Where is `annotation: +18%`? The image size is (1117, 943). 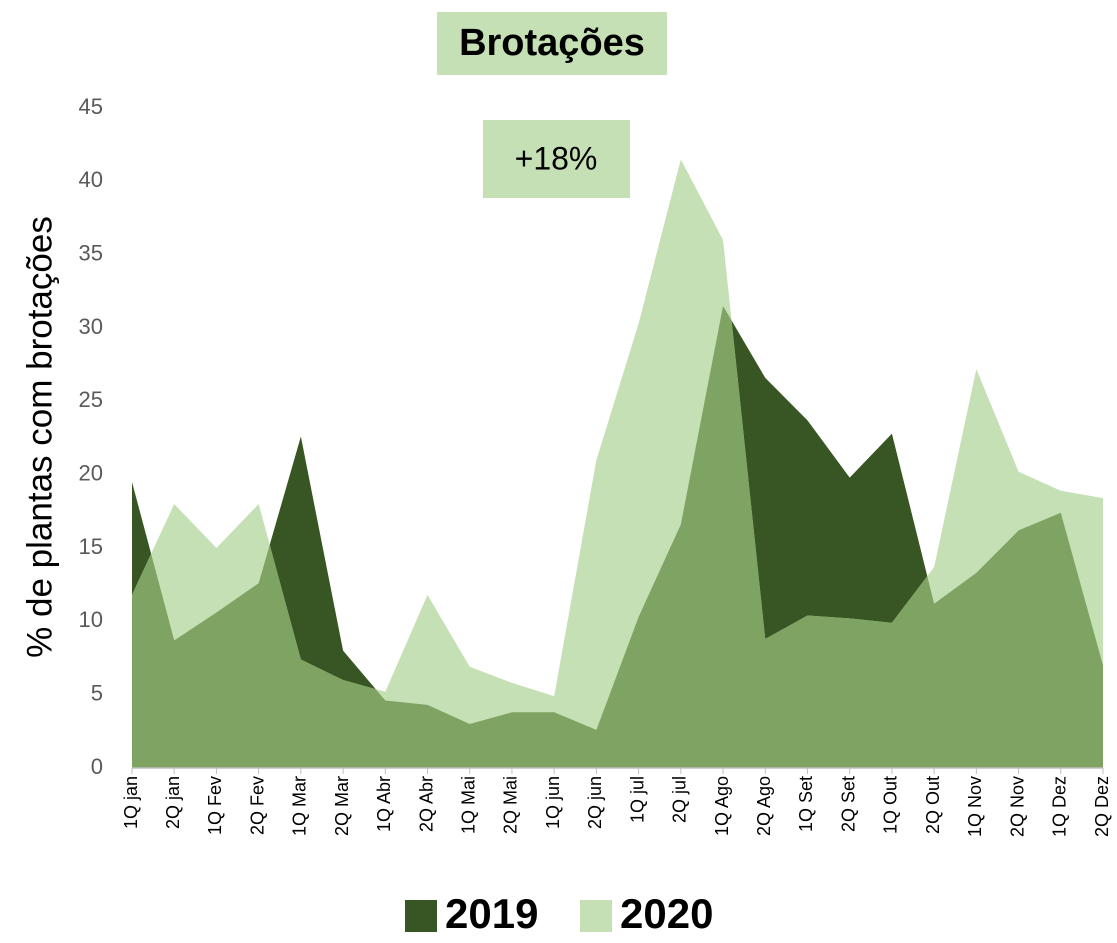 annotation: +18% is located at coordinates (556, 158).